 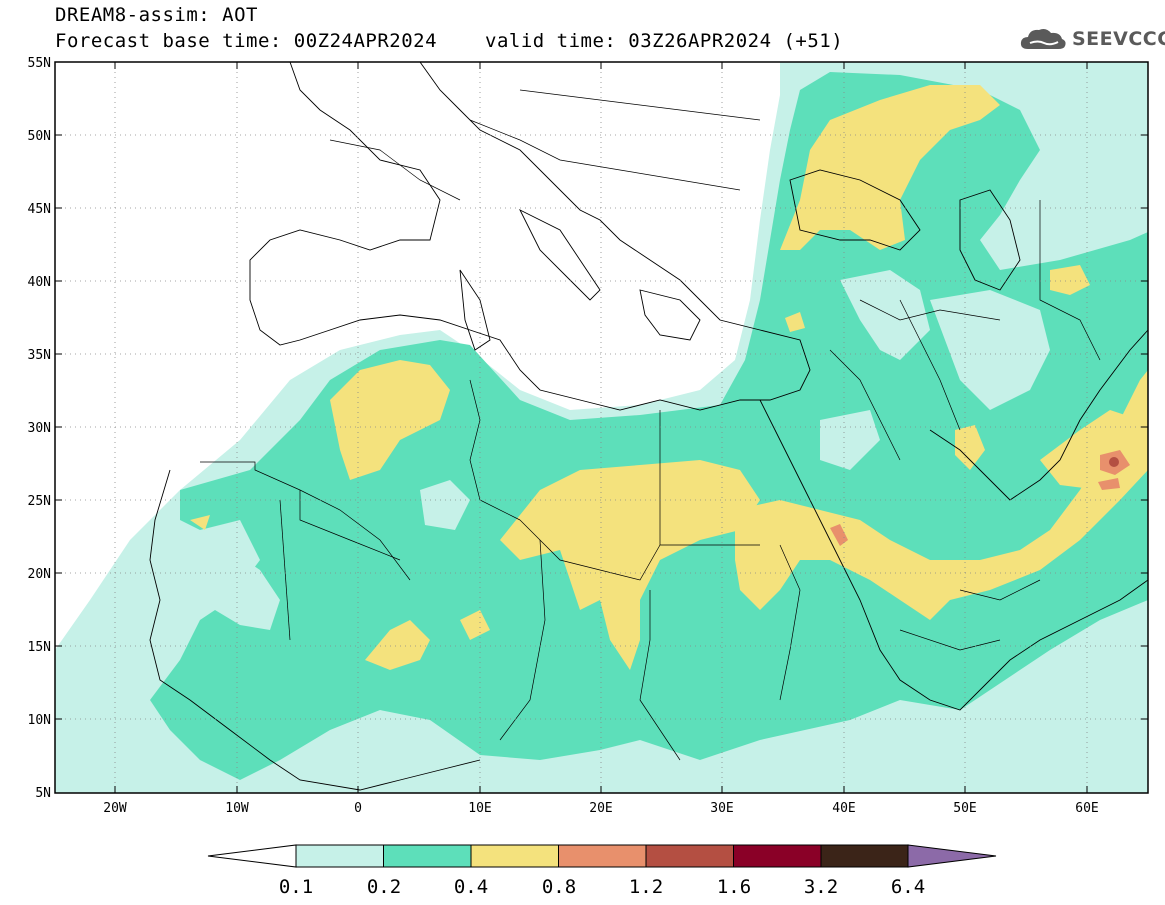 What do you see at coordinates (1086, 808) in the screenshot?
I see `lon-label: 60E` at bounding box center [1086, 808].